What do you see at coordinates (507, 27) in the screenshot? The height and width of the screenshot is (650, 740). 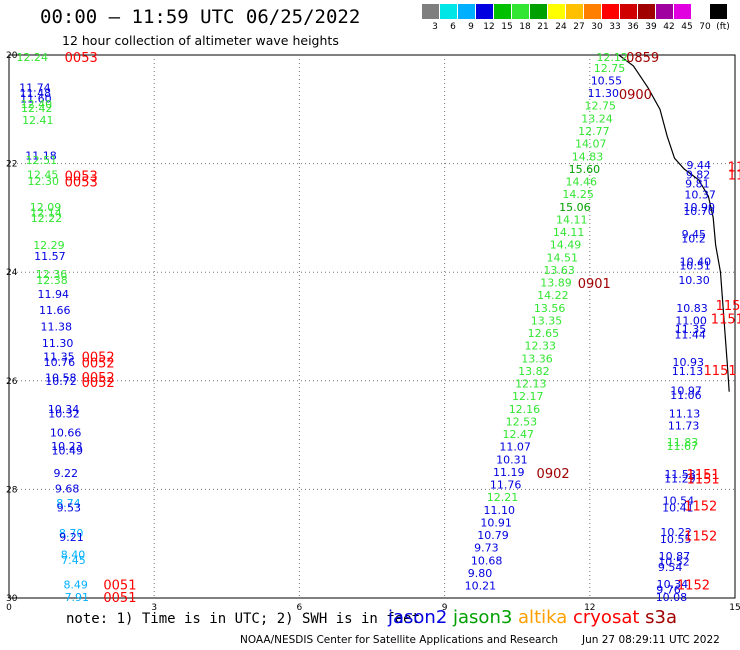 I see `colorbar-label: 15` at bounding box center [507, 27].